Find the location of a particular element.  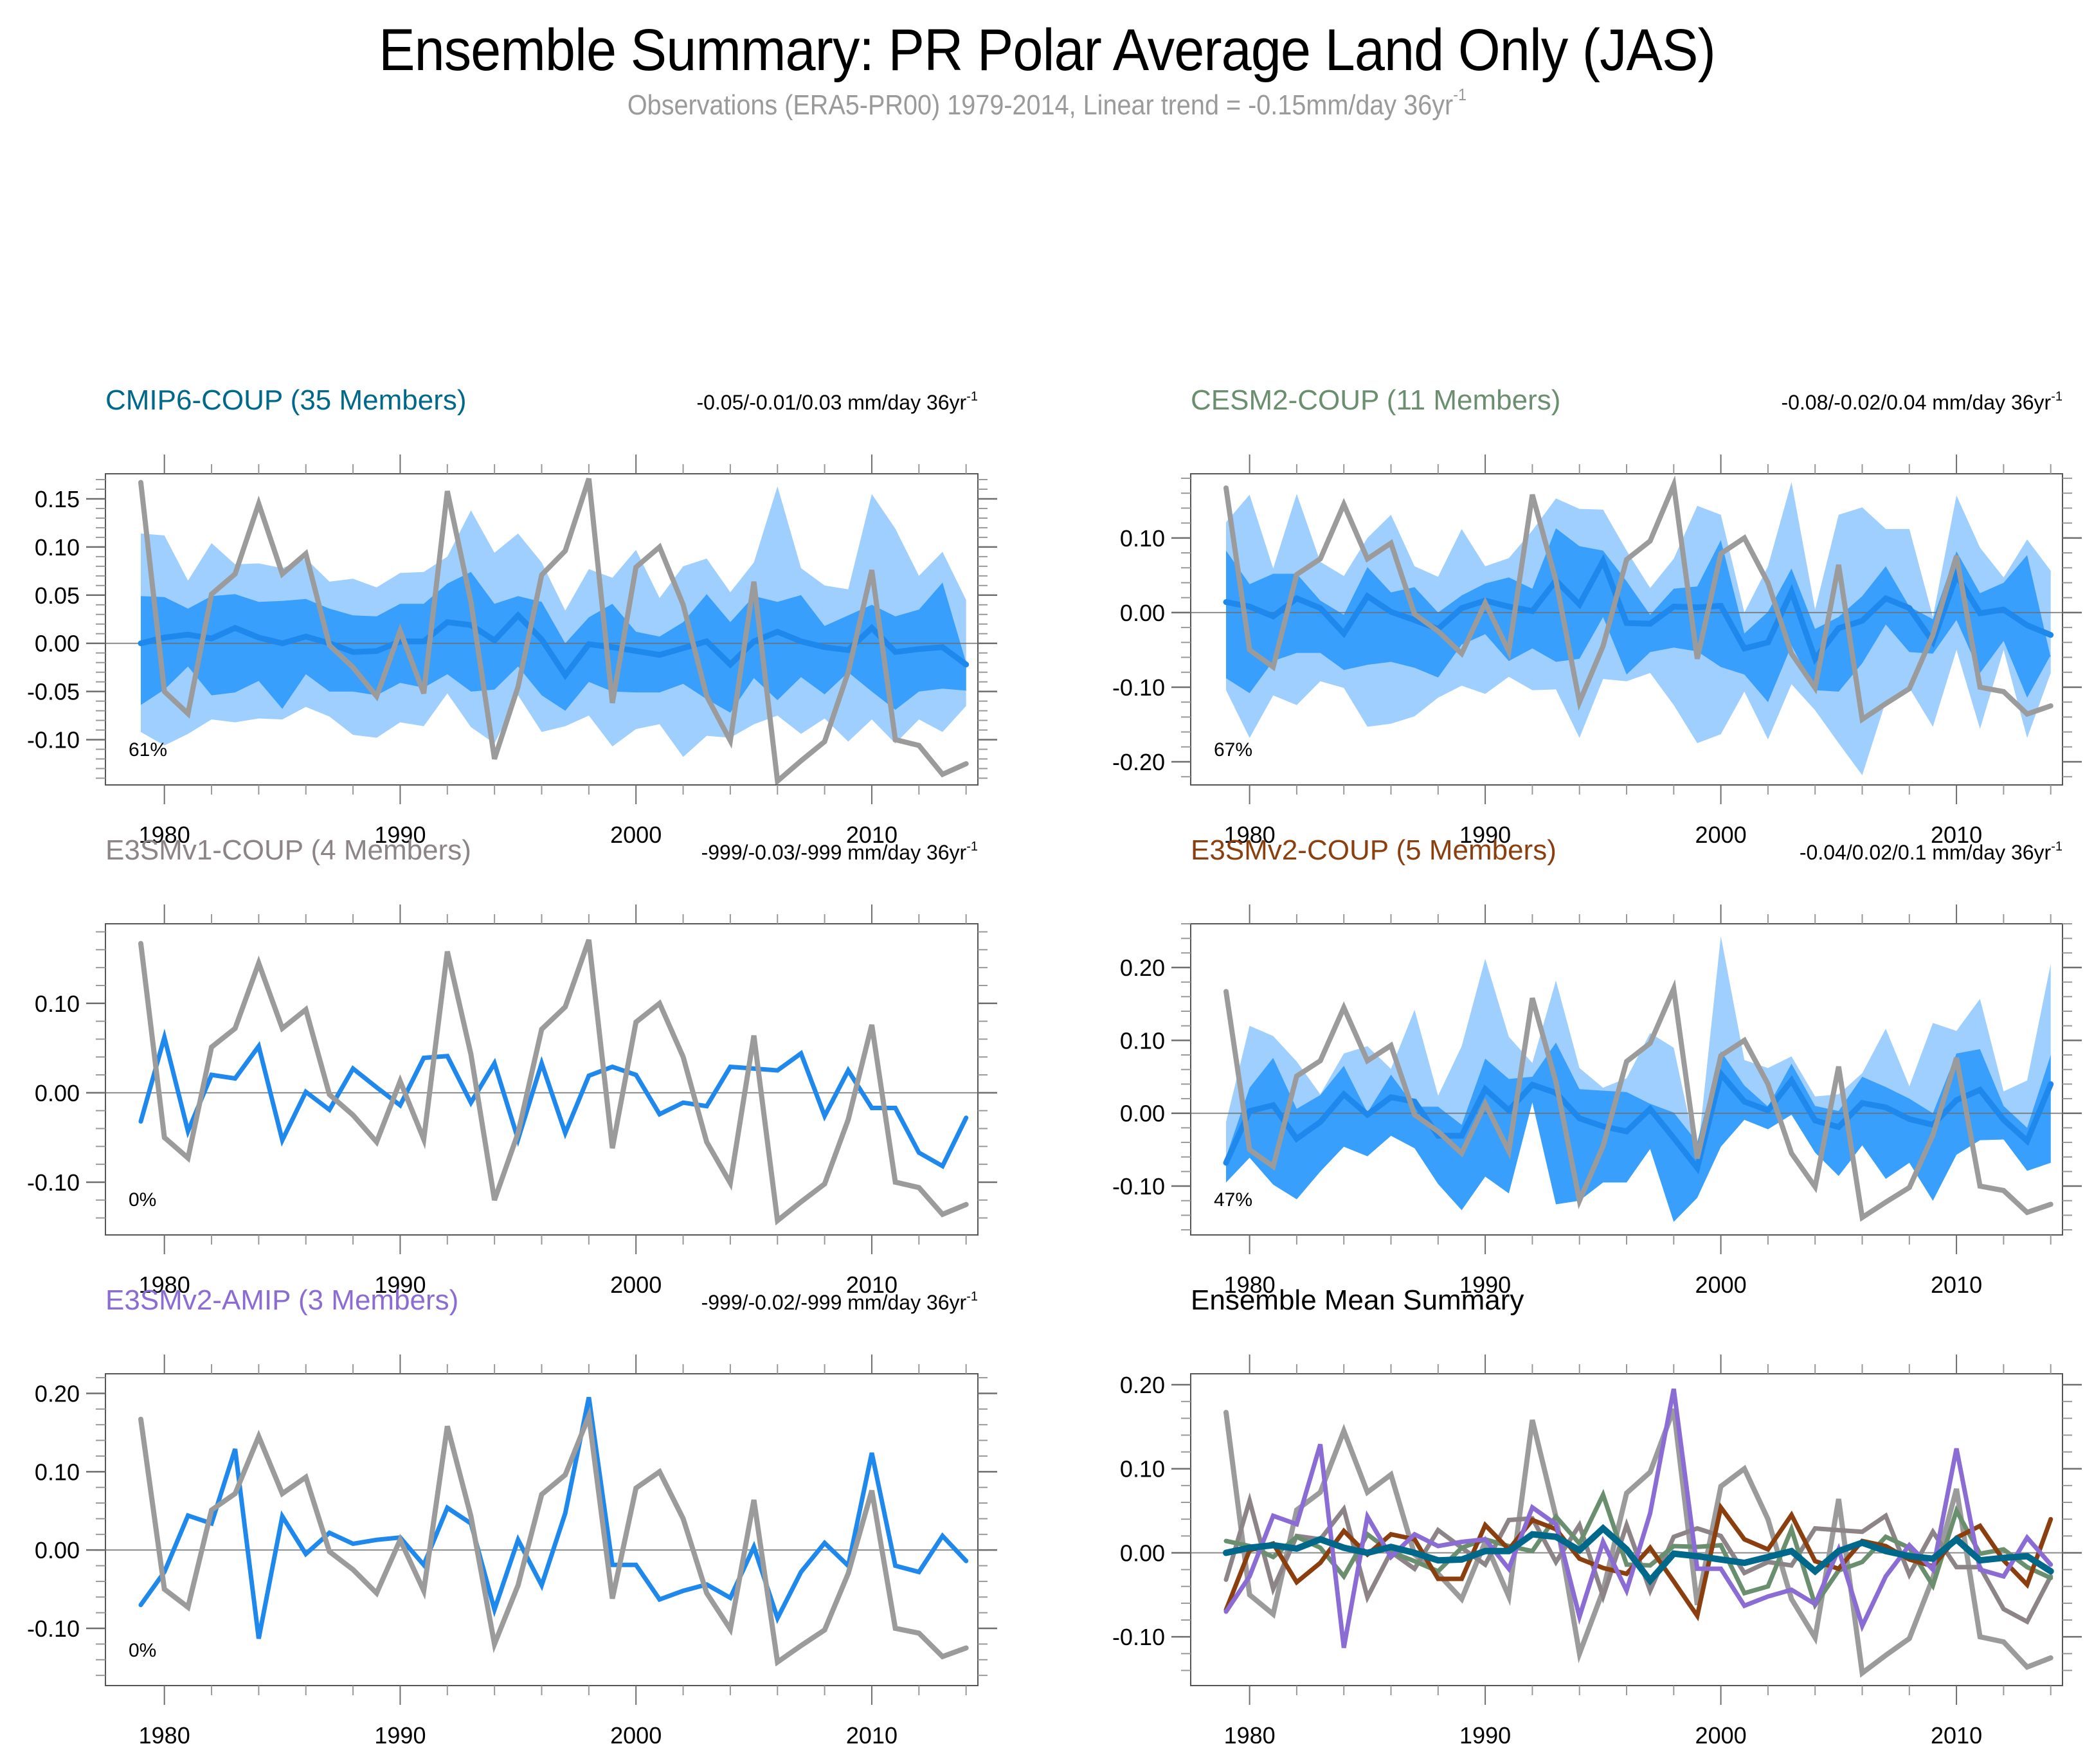

panel-trend-label: -999/-0.02/-999 mm/day 36yr-1 is located at coordinates (839, 1302).